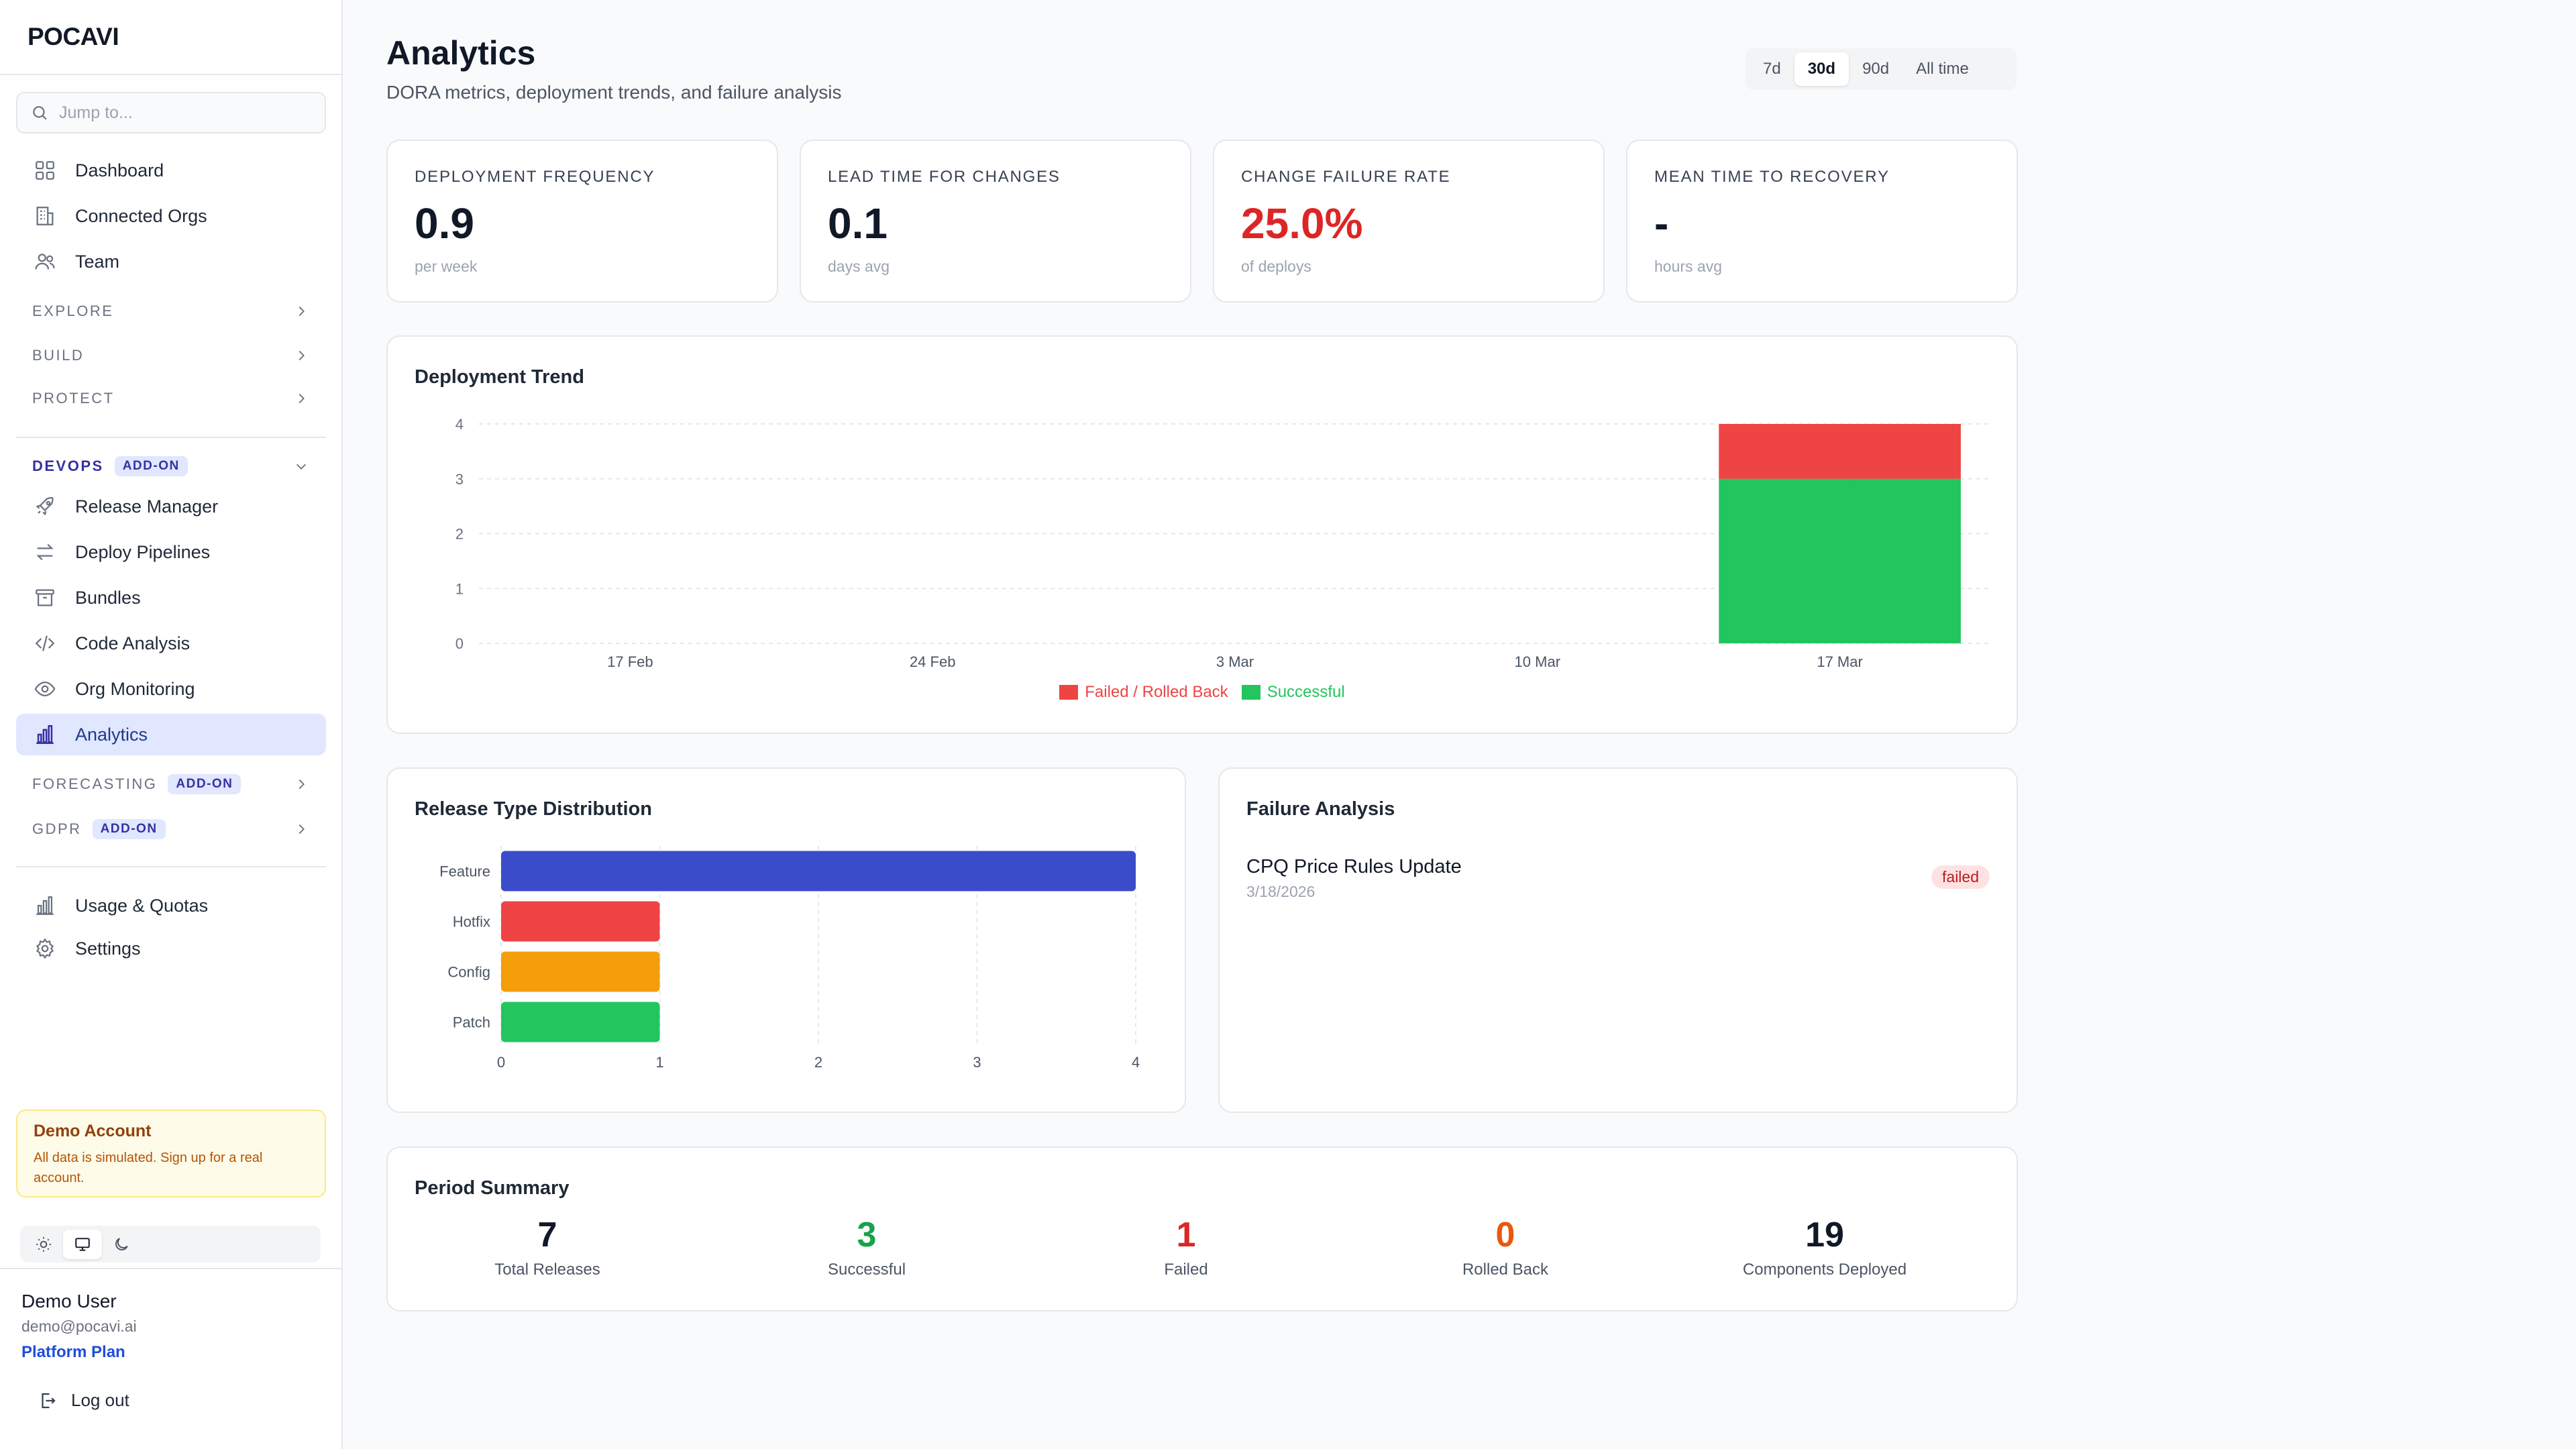 The height and width of the screenshot is (1449, 2576). Describe the element at coordinates (1876, 69) in the screenshot. I see `range-90d-button: 90d` at that location.